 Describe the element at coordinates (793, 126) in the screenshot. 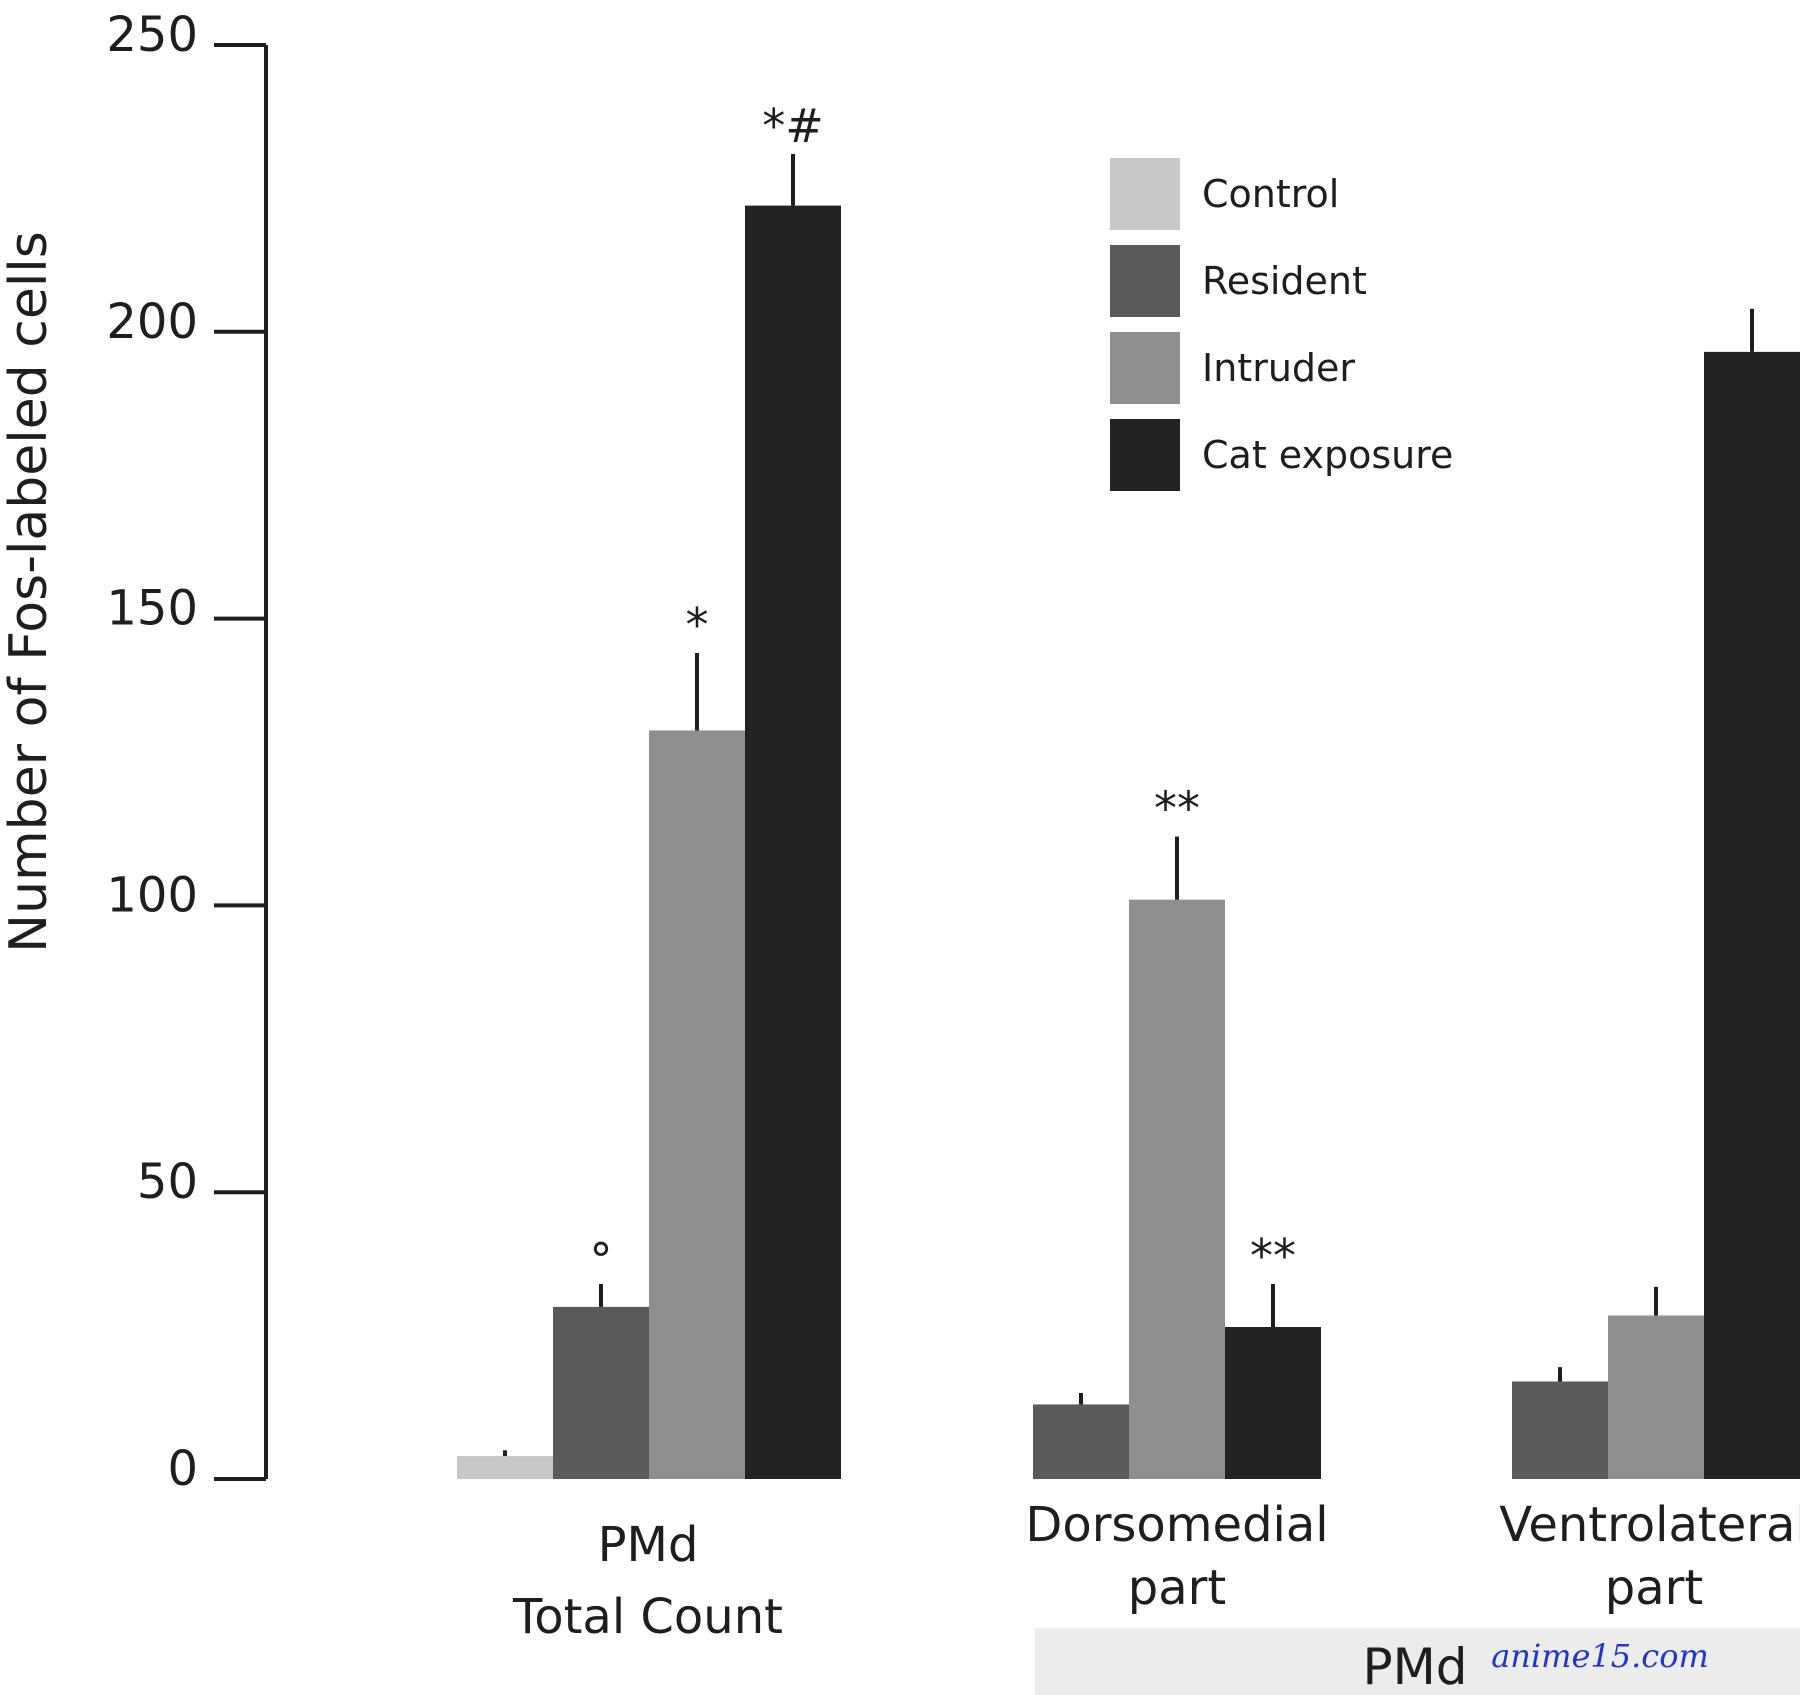

I see `significance-marker: *#` at that location.